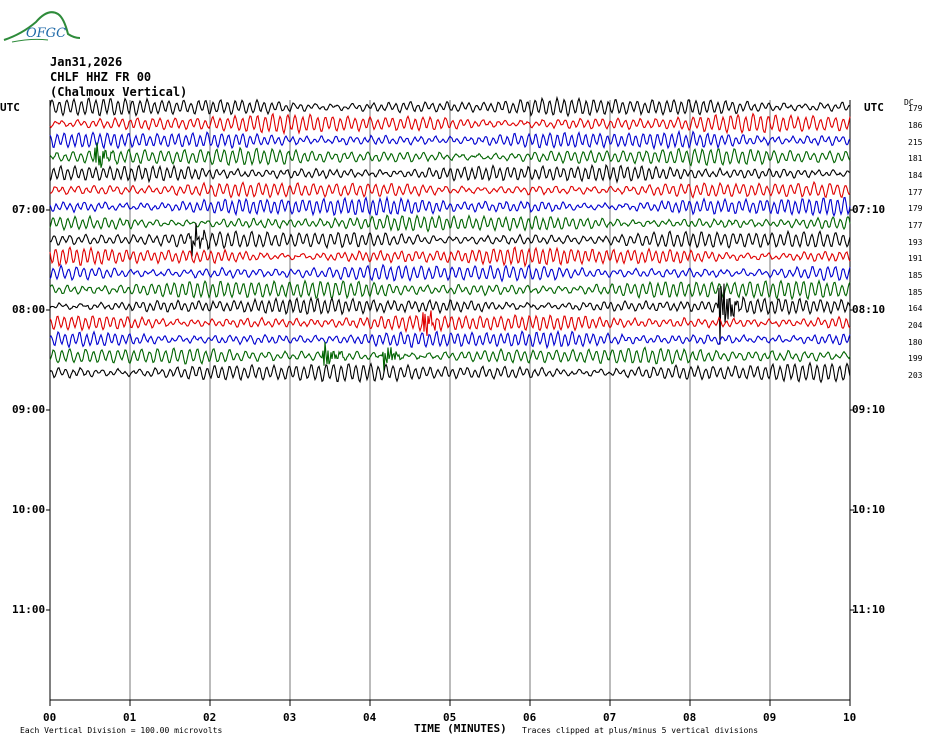 This screenshot has width=930, height=744. What do you see at coordinates (29, 509) in the screenshot?
I see `left-hour-label: 10:00` at bounding box center [29, 509].